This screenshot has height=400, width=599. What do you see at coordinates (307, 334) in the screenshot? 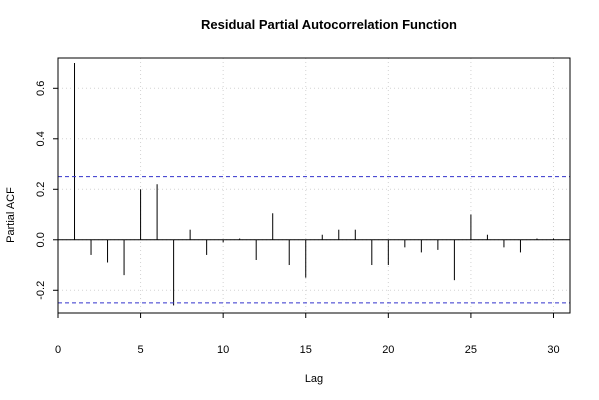
I see `x-axis: 0 5 10 15 20 25 30` at bounding box center [307, 334].